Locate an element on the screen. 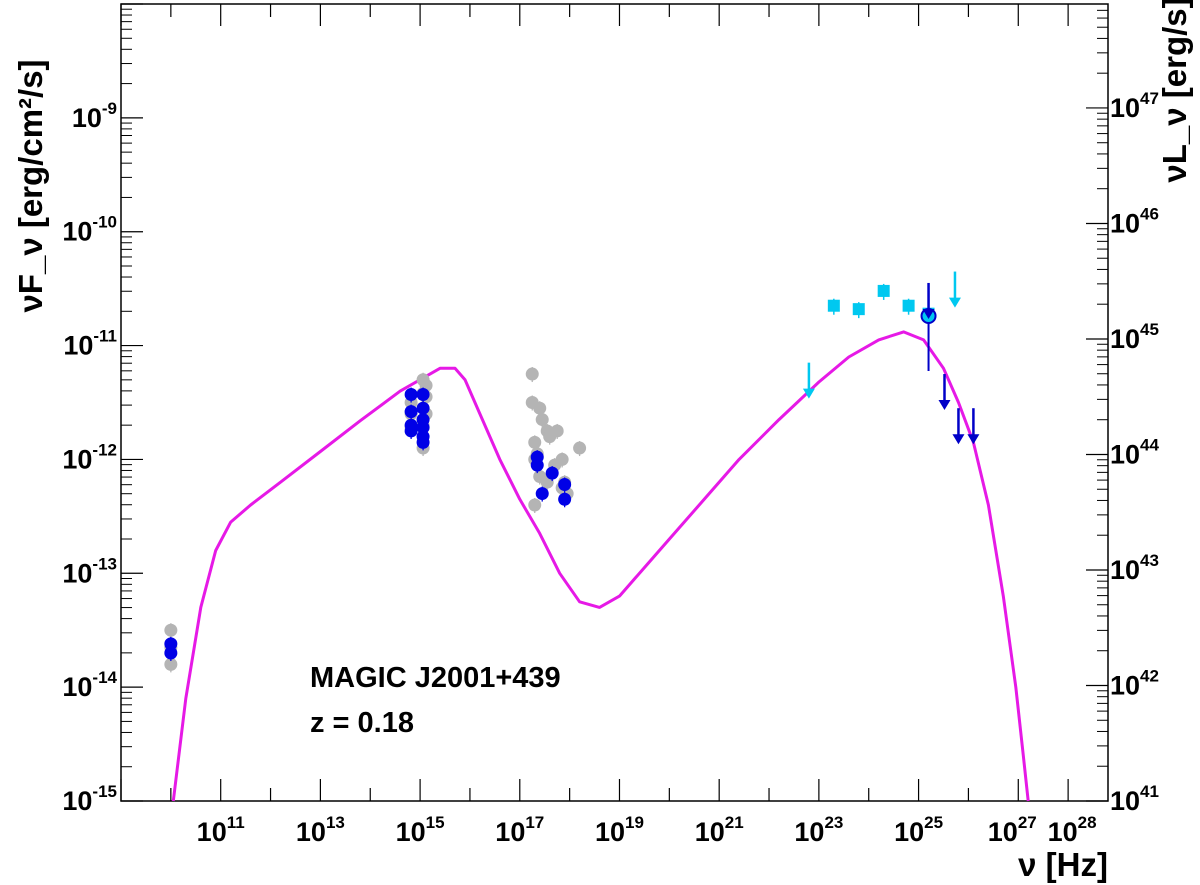  x-tick-label: 1013 is located at coordinates (320, 830).